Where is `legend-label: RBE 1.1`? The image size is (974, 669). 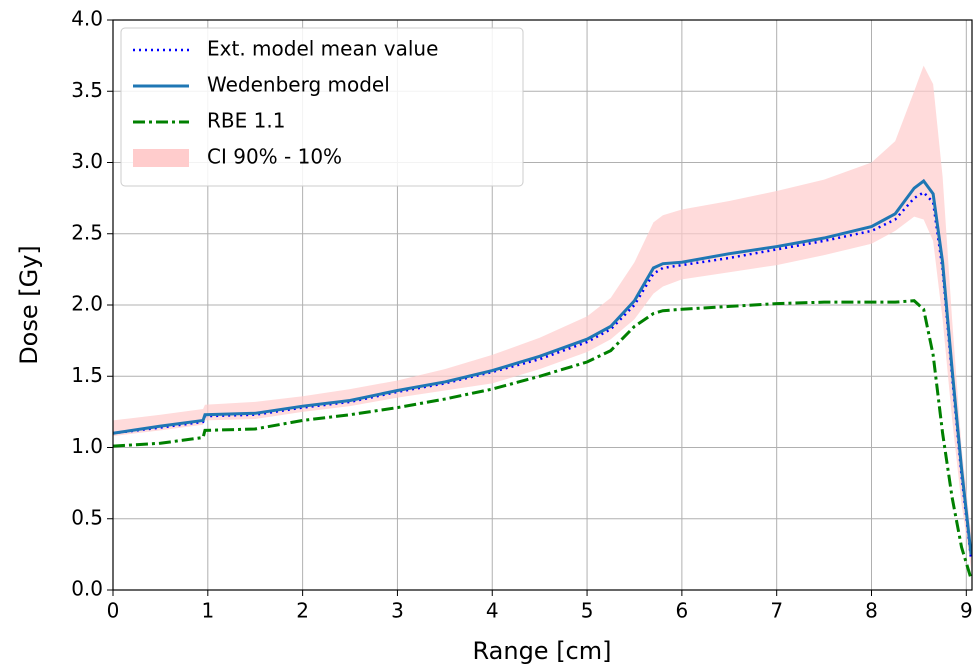 legend-label: RBE 1.1 is located at coordinates (246, 121).